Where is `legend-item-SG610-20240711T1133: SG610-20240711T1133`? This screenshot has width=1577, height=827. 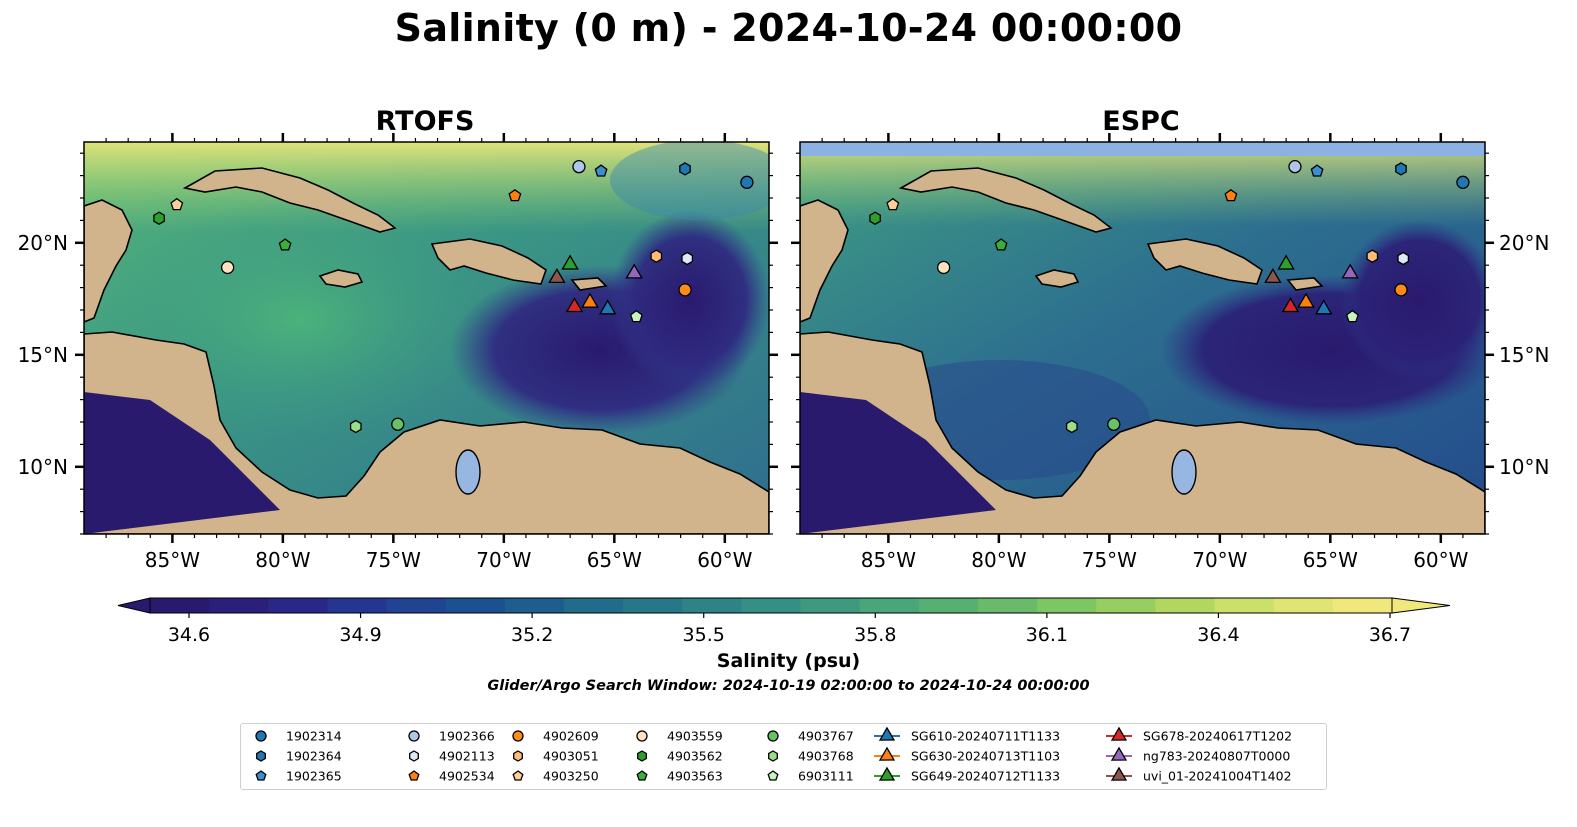
legend-item-SG610-20240711T1133: SG610-20240711T1133 is located at coordinates (967, 735).